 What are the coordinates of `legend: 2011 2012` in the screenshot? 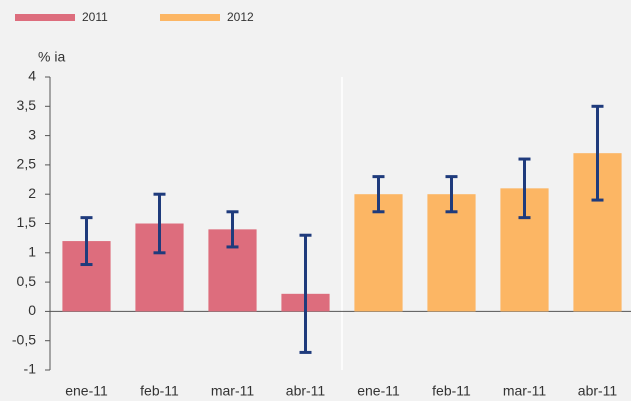 It's located at (134, 17).